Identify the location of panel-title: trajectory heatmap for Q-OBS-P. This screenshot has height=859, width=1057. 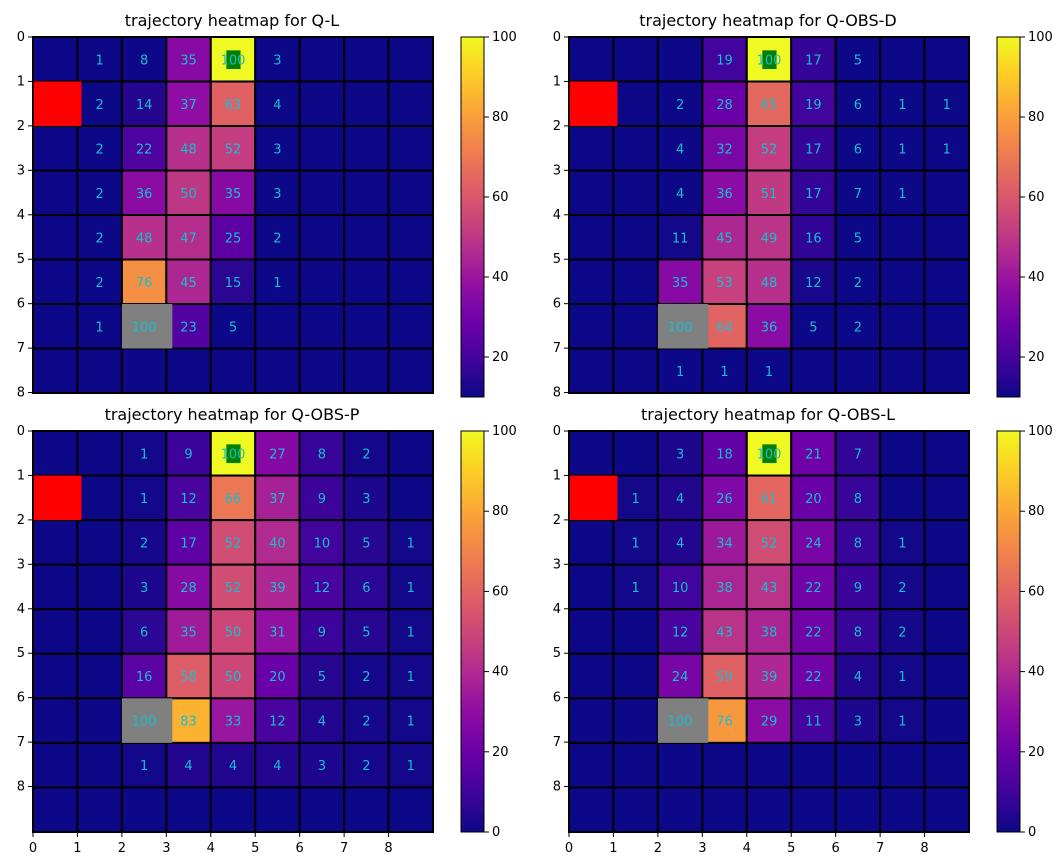
(232, 414).